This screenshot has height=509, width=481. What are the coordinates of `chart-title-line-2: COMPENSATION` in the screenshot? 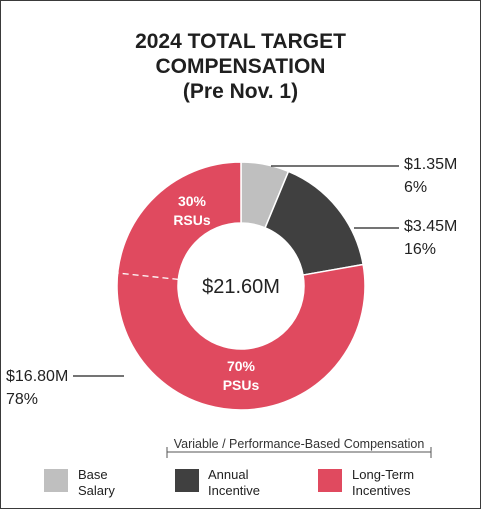 It's located at (240, 66).